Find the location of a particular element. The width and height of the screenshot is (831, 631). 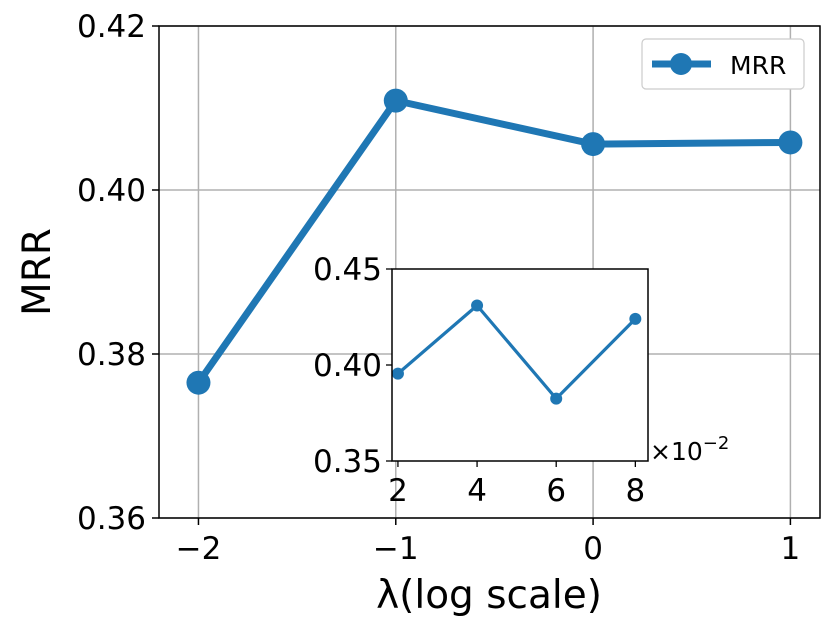

inset-series-line is located at coordinates (516, 352).